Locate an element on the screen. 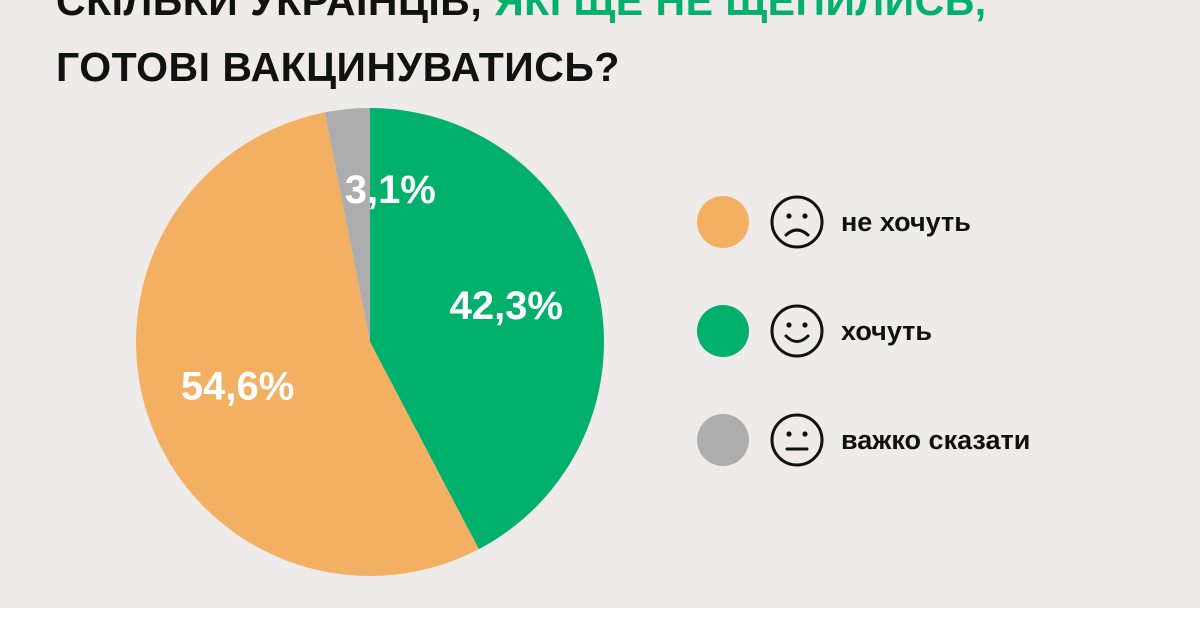  legend-swatch-gray is located at coordinates (723, 440).